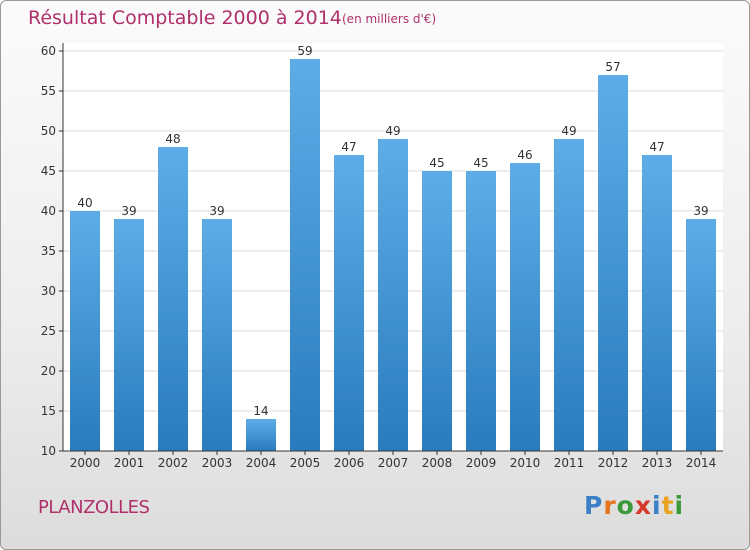 The height and width of the screenshot is (550, 750). What do you see at coordinates (173, 463) in the screenshot?
I see `x-tick-label: 2002` at bounding box center [173, 463].